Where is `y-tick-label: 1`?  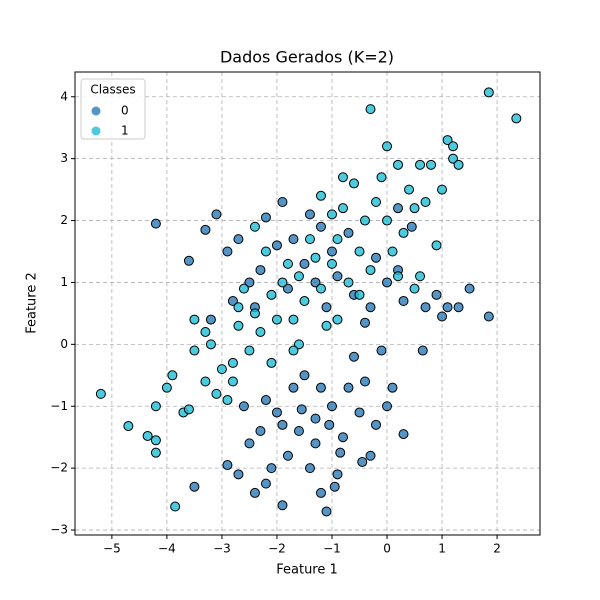 y-tick-label: 1 is located at coordinates (64, 282).